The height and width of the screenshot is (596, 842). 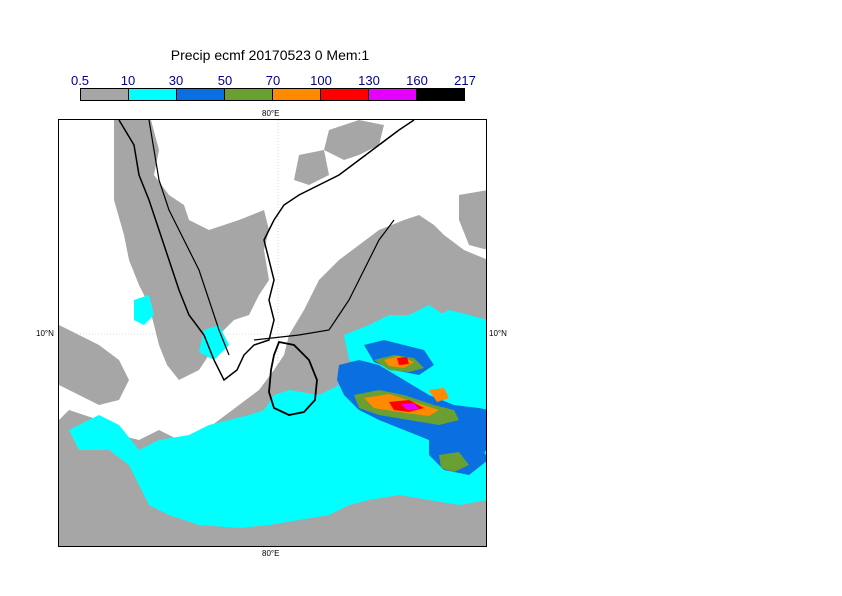 I want to click on precip-area-green, so click(x=454, y=462).